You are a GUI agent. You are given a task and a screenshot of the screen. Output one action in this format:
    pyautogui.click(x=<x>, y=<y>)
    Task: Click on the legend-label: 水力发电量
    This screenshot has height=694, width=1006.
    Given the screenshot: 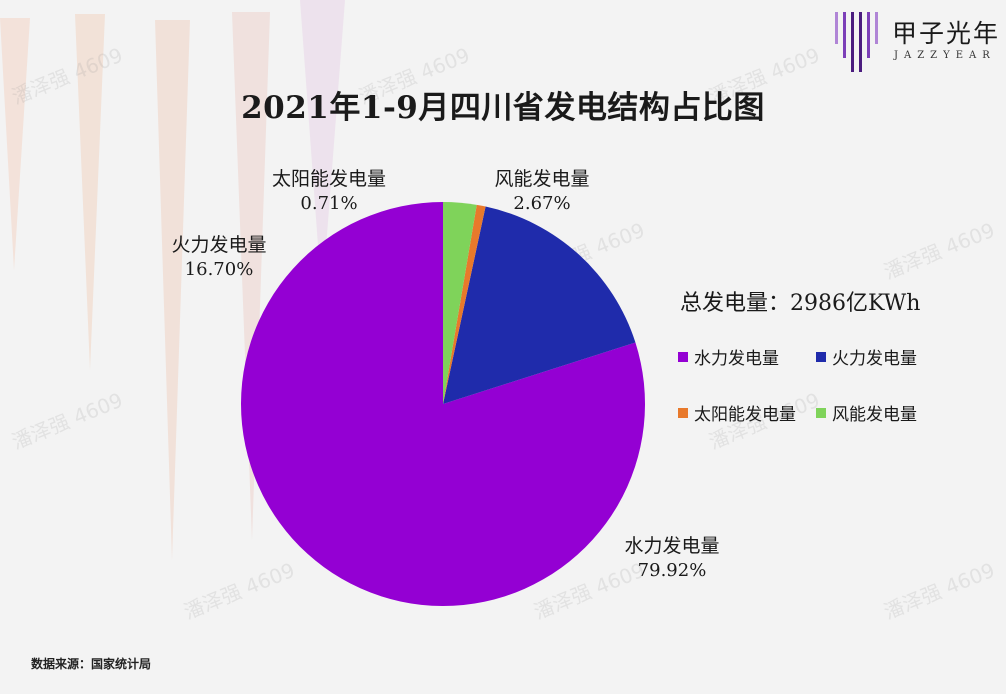 What is the action you would take?
    pyautogui.click(x=736, y=359)
    